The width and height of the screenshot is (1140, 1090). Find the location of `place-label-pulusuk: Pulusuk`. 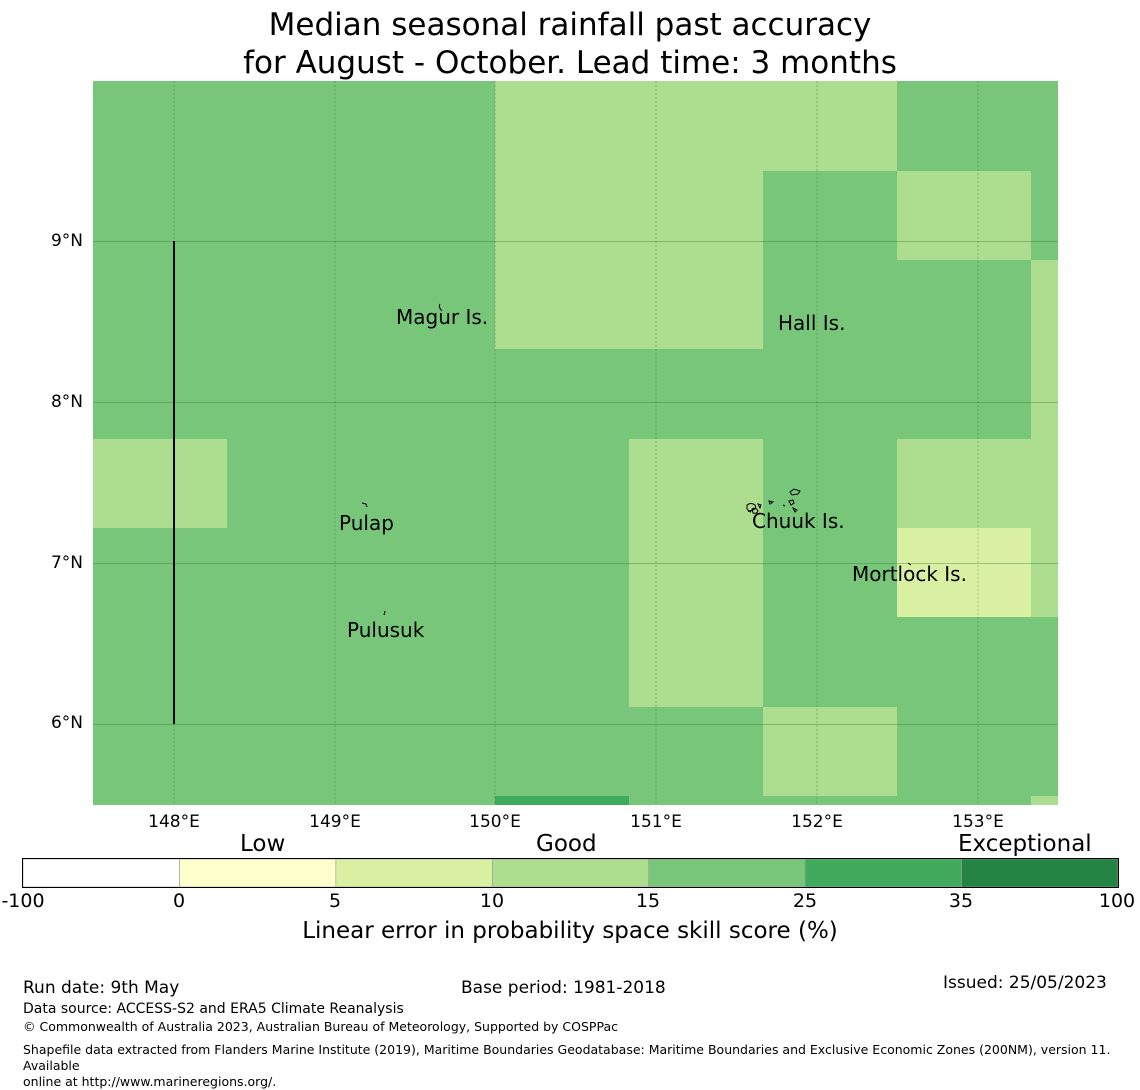

place-label-pulusuk: Pulusuk is located at coordinates (386, 630).